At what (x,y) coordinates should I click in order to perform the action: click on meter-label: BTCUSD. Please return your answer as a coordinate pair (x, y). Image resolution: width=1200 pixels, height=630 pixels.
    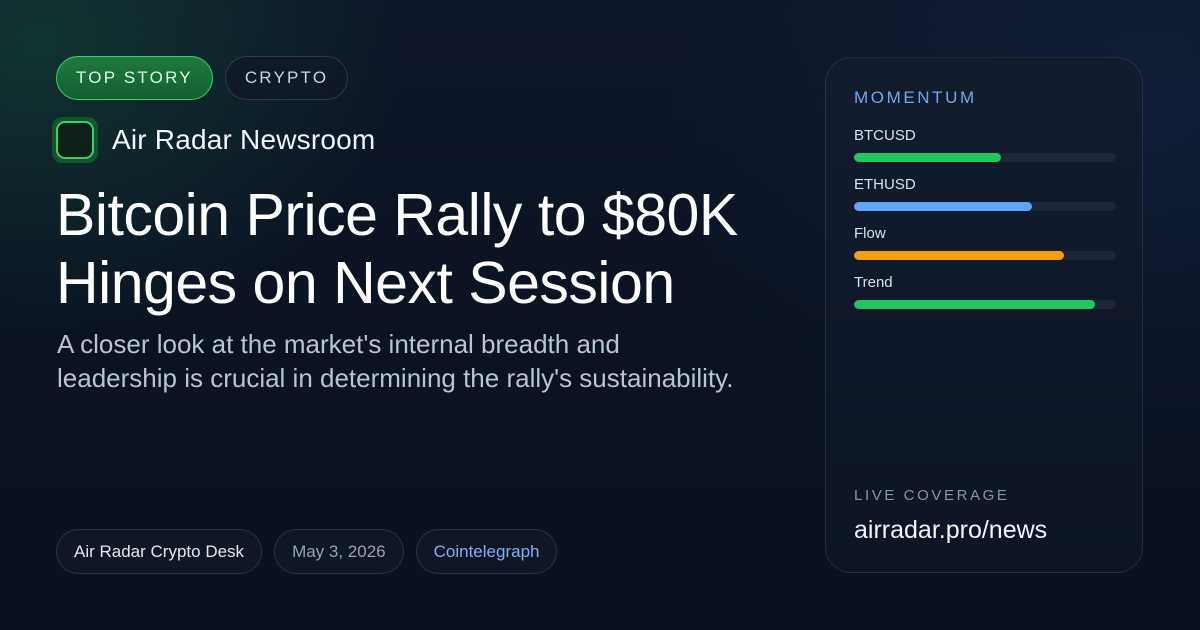
    Looking at the image, I should click on (885, 135).